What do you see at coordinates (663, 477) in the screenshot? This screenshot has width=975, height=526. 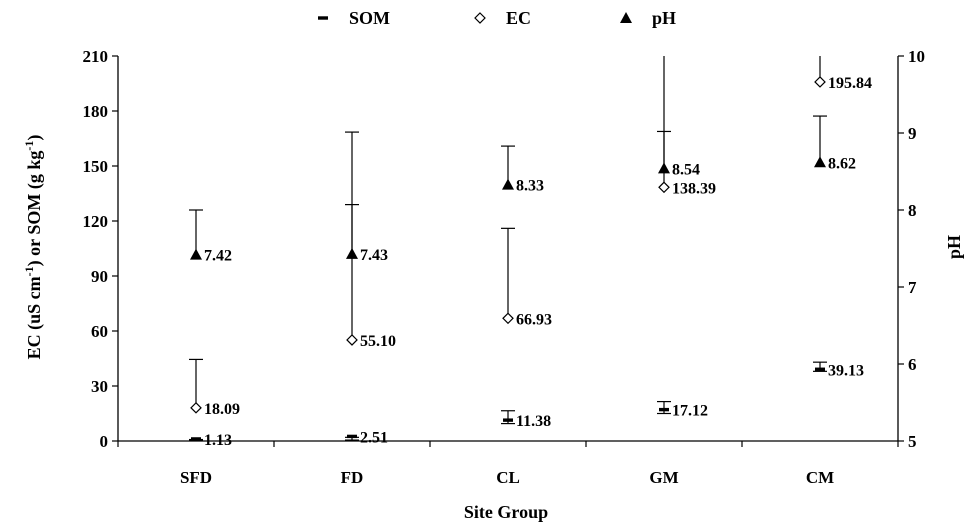 I see `x-tick-label: GM` at bounding box center [663, 477].